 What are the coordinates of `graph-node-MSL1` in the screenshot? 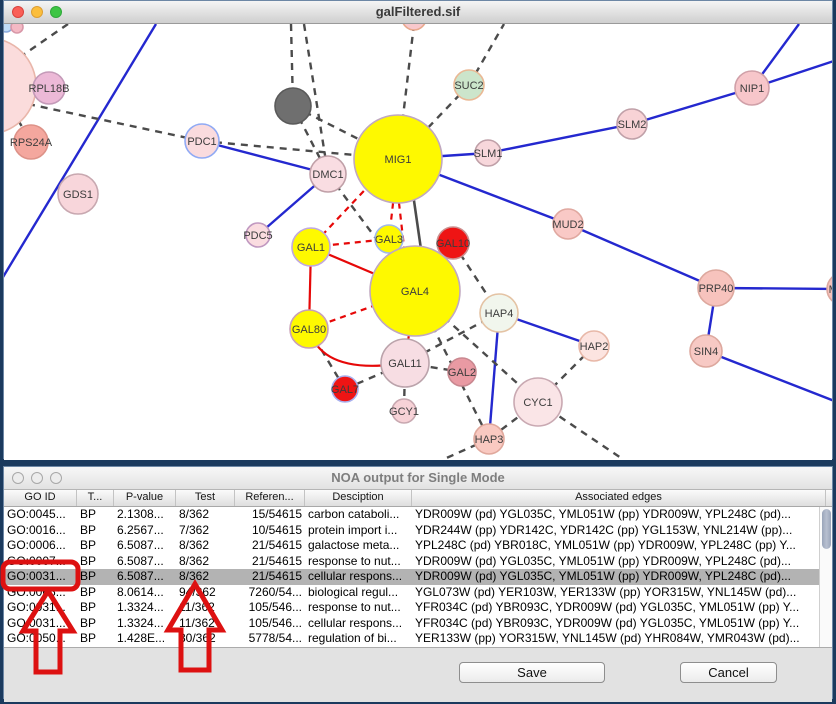 It's located at (829, 289).